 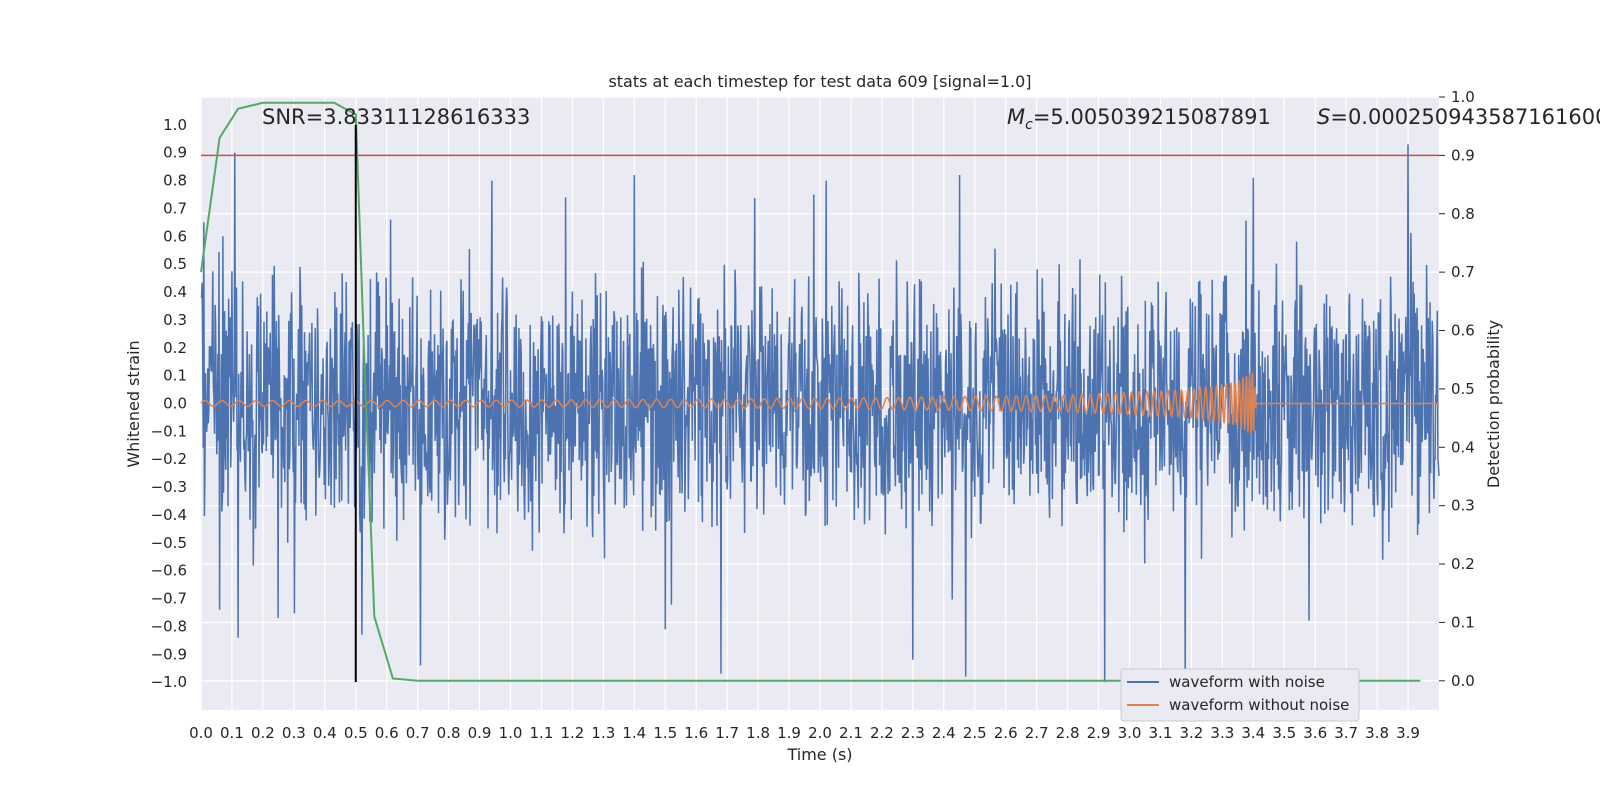 I want to click on x-tick-label: 1.0, so click(x=511, y=733).